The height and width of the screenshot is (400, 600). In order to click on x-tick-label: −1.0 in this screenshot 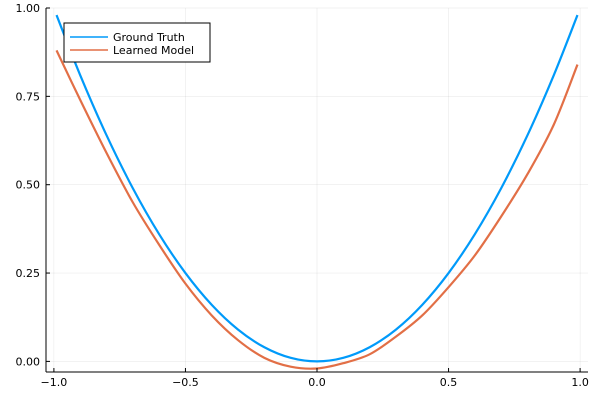, I will do `click(54, 382)`.